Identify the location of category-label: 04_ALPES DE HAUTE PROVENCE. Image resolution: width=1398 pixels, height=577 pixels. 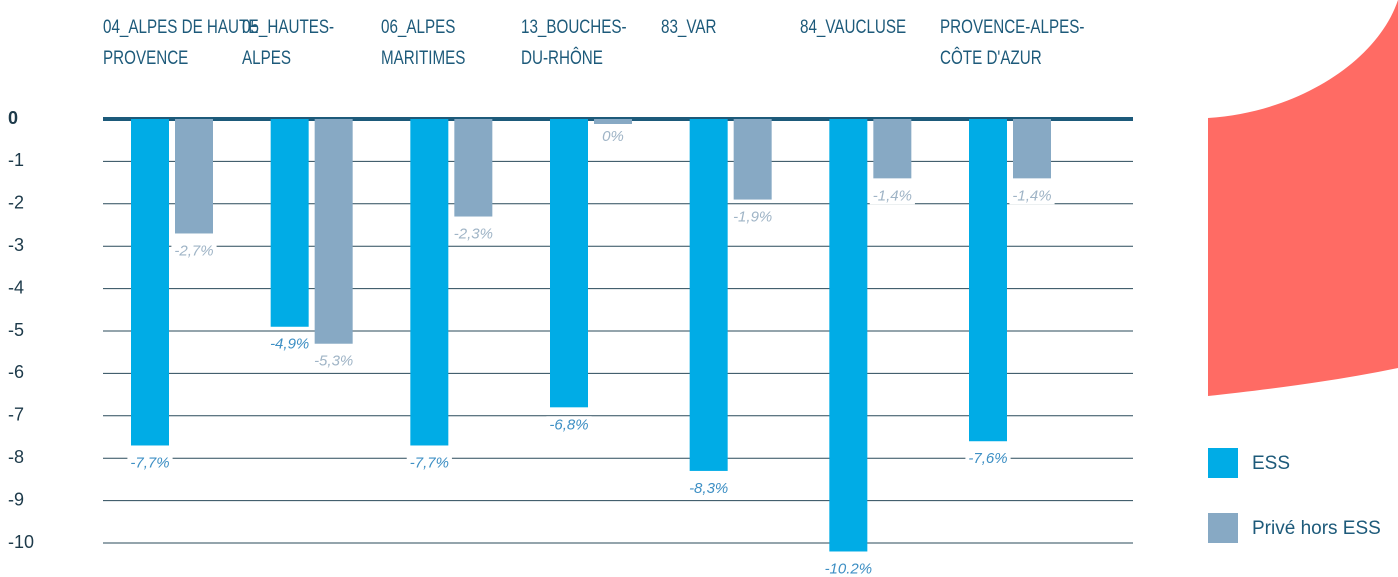
(181, 43).